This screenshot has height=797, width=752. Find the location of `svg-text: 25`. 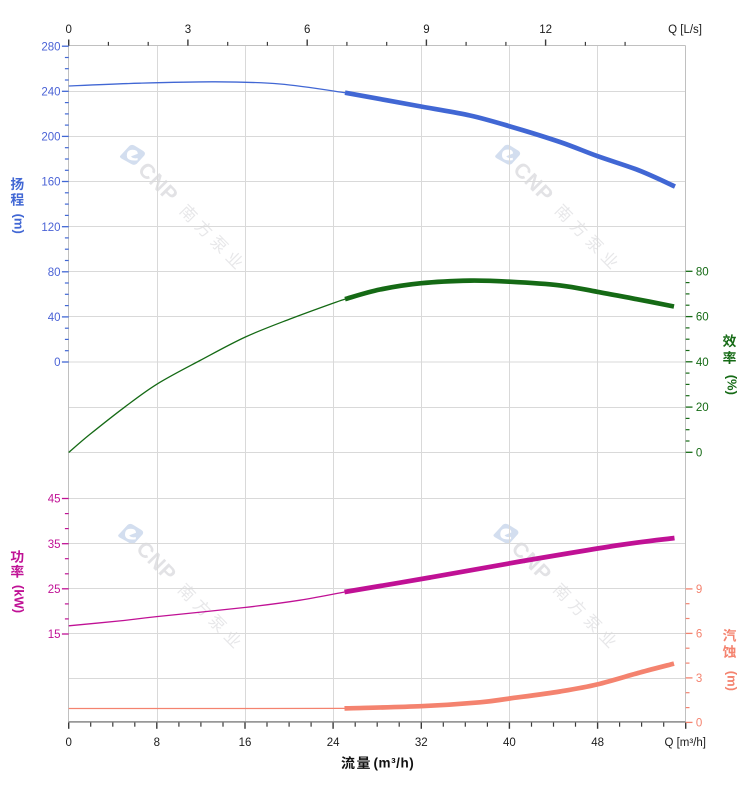

svg-text: 25 is located at coordinates (54, 590).